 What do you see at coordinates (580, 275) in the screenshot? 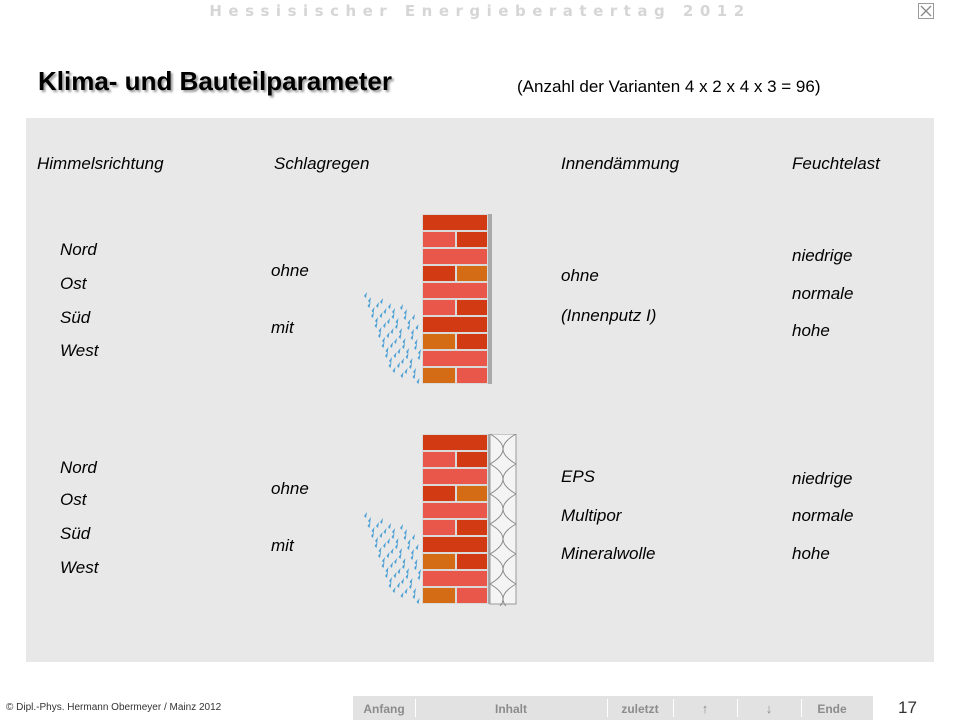
I see `insulation-option: ohne` at bounding box center [580, 275].